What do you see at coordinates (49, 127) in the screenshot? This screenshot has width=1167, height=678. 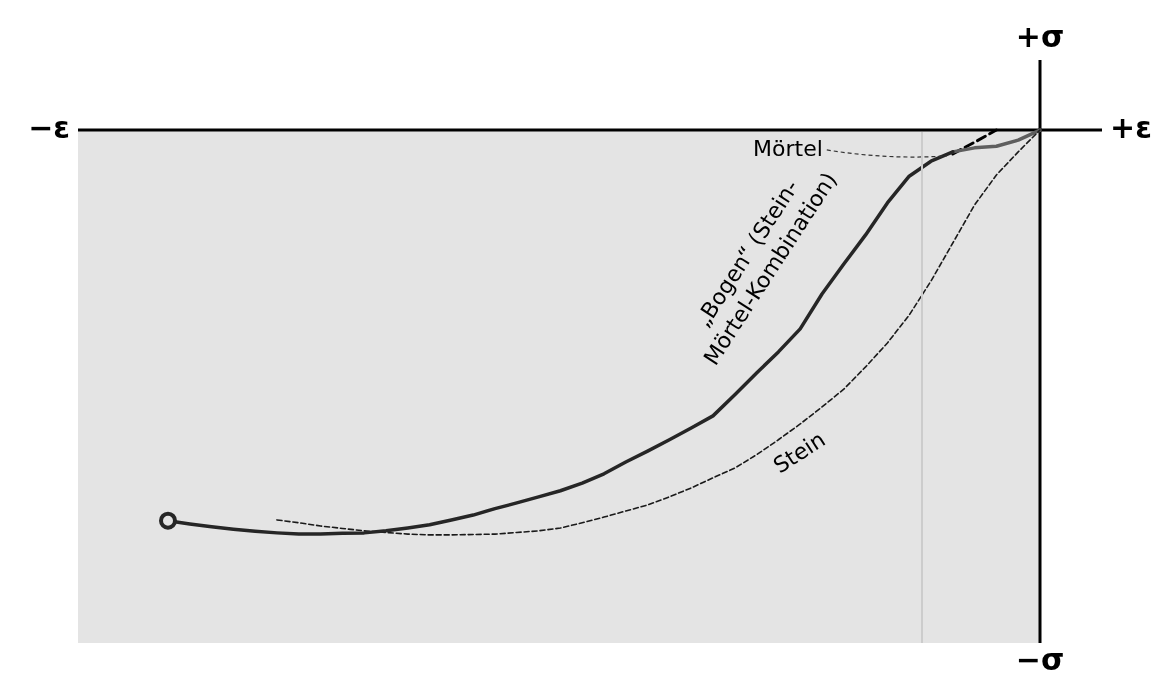 I see `text: −ε` at bounding box center [49, 127].